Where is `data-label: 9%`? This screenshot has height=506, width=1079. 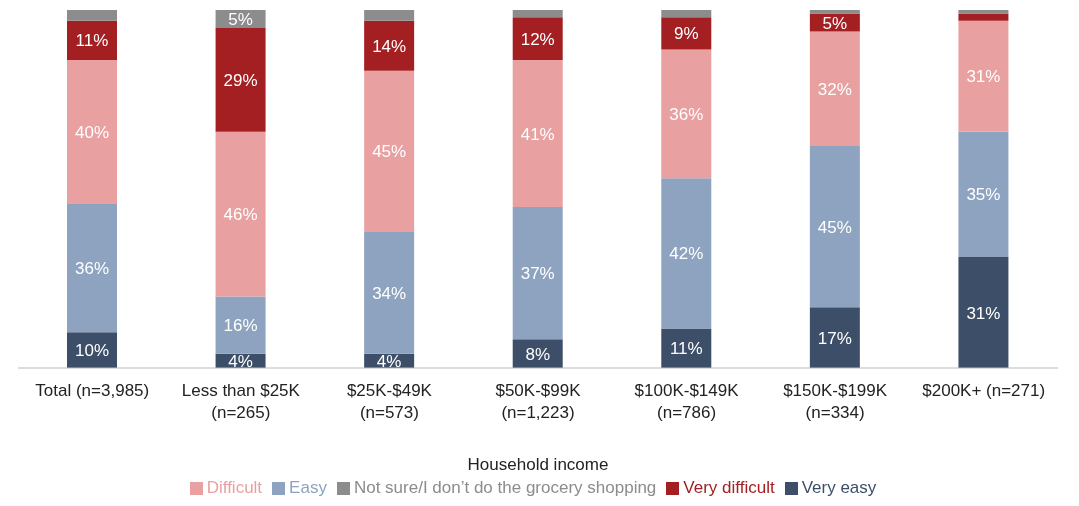
data-label: 9% is located at coordinates (686, 34).